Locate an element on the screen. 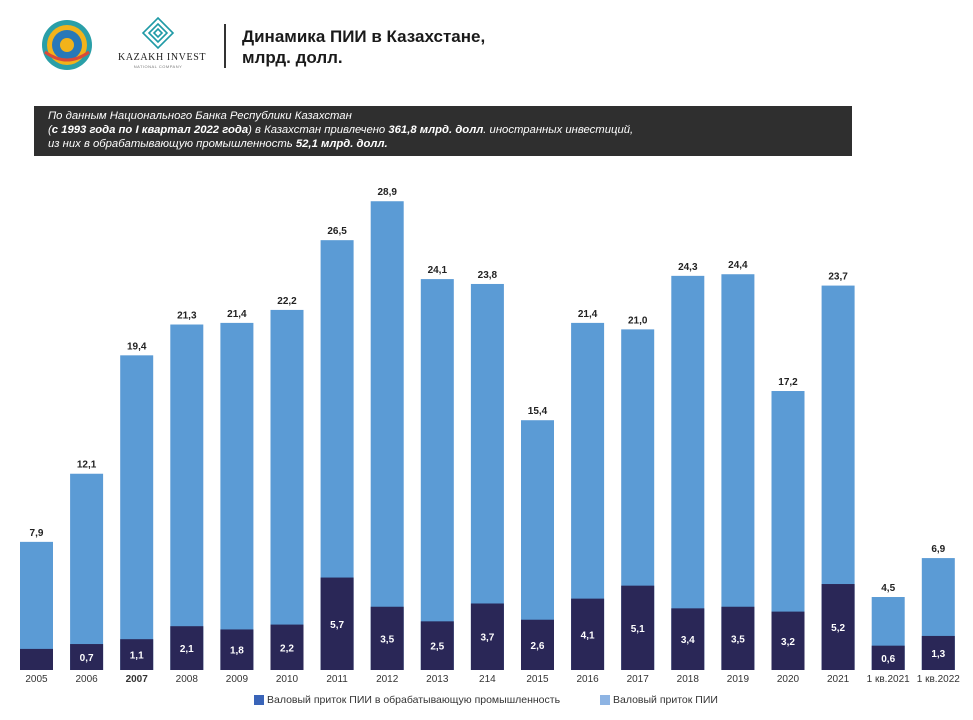  data-label-manufacturing: 1,1 is located at coordinates (137, 656).